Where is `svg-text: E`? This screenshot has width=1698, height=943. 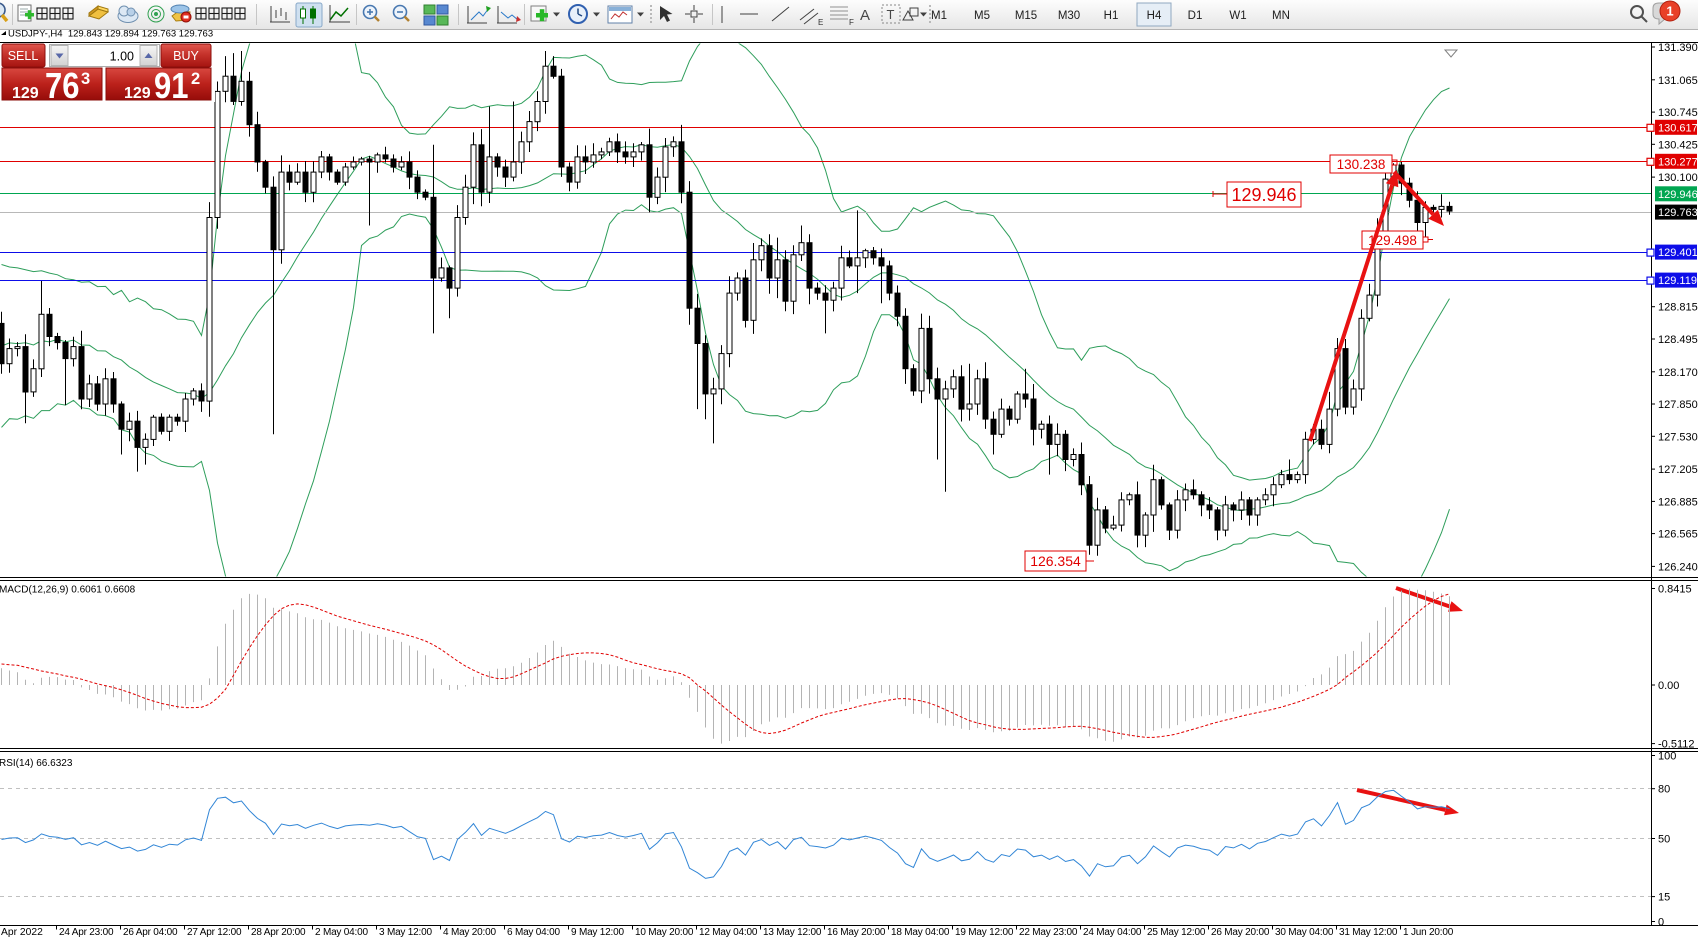 svg-text: E is located at coordinates (820, 22).